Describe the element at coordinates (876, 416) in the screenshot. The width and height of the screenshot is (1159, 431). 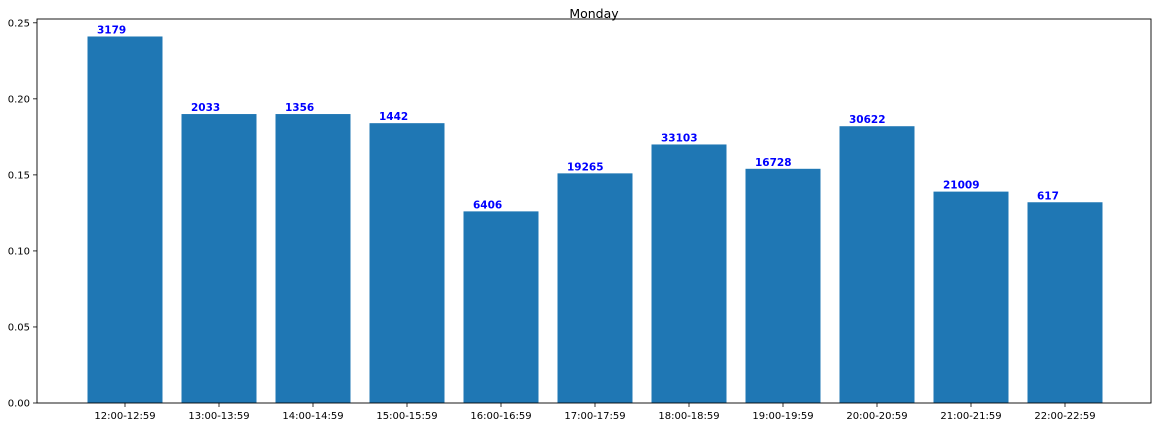
I see `x-tick-label-8: 20:00-20:59` at that location.